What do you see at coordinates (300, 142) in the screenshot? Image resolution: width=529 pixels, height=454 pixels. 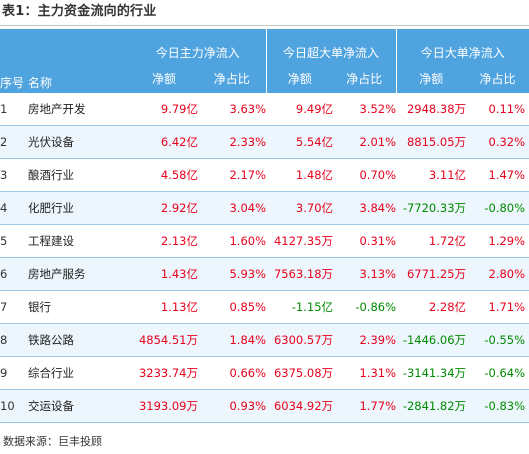 I see `net-amount-cell: 5.54亿` at bounding box center [300, 142].